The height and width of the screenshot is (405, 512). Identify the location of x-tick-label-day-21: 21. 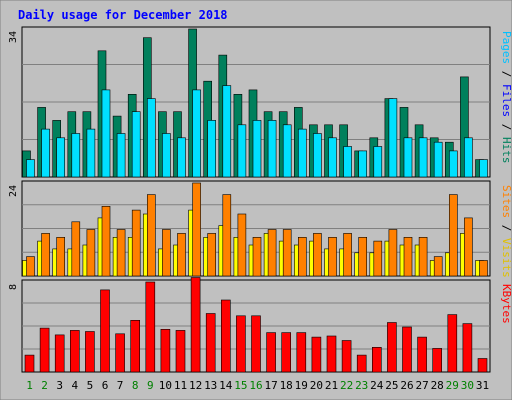
(331, 385).